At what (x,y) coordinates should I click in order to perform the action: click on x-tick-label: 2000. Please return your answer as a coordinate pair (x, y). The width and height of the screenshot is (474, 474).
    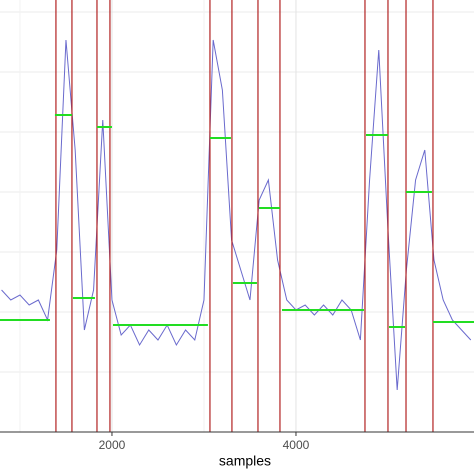
    Looking at the image, I should click on (112, 445).